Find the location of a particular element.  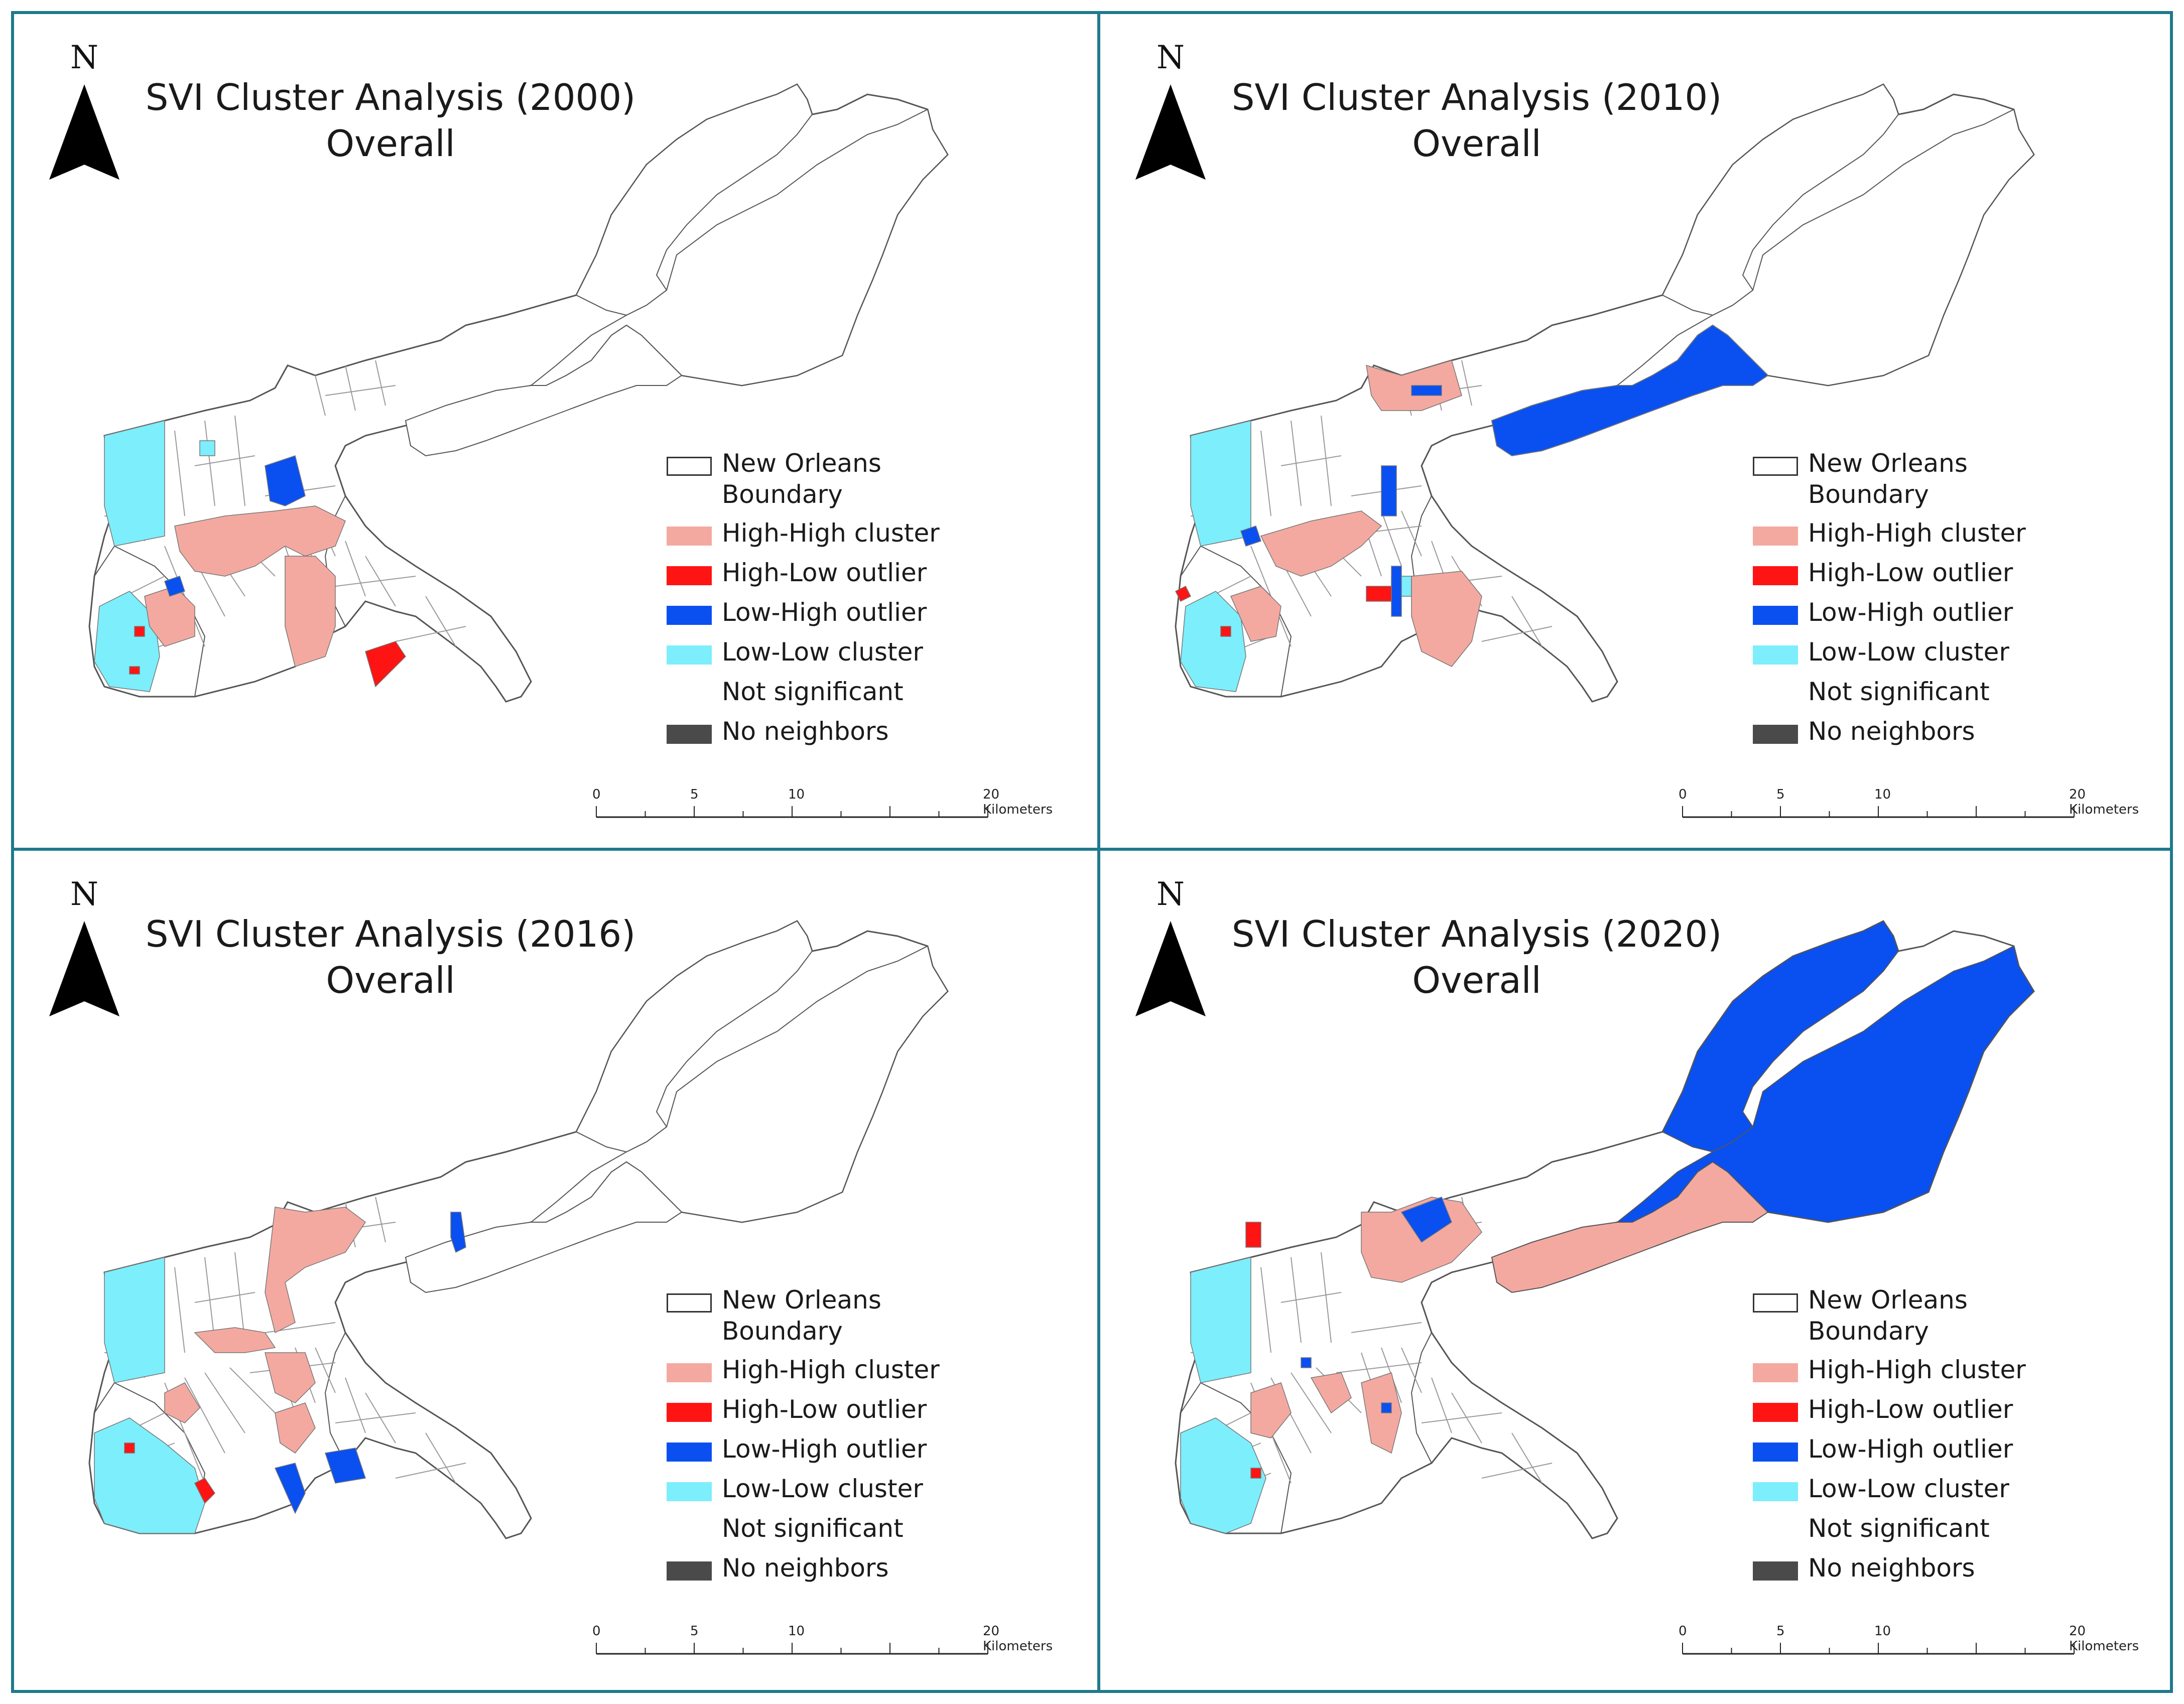

map-title-line1: SVI Cluster Analysis (2020) is located at coordinates (1476, 934).